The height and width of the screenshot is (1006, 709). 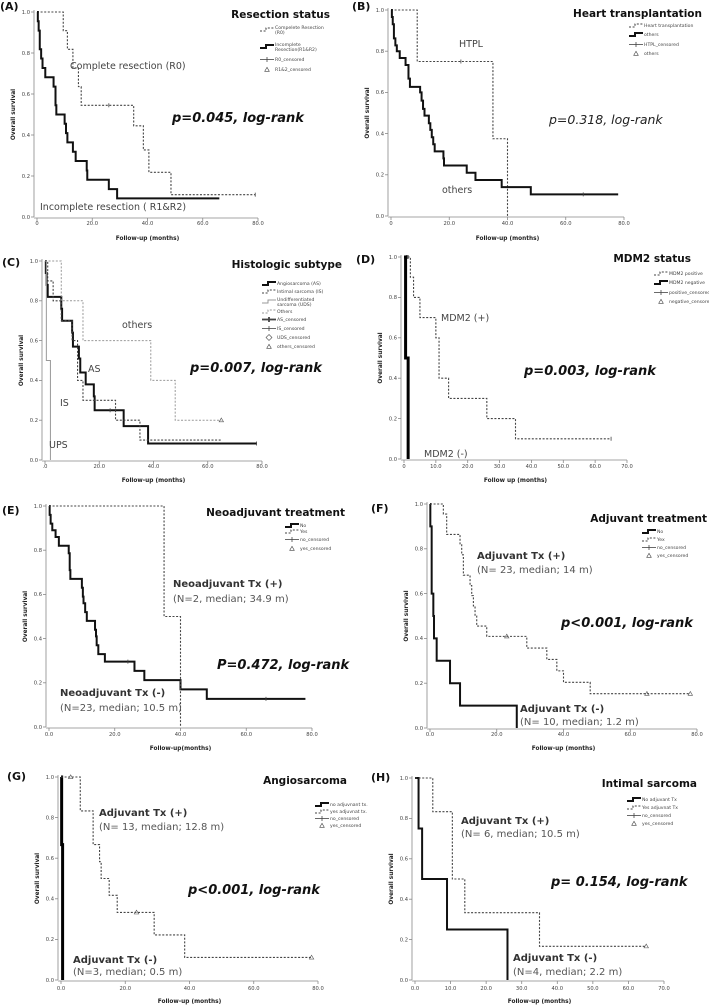 What do you see at coordinates (231, 599) in the screenshot?
I see `curve-annotation: (N=2, median; 34.9 m)` at bounding box center [231, 599].